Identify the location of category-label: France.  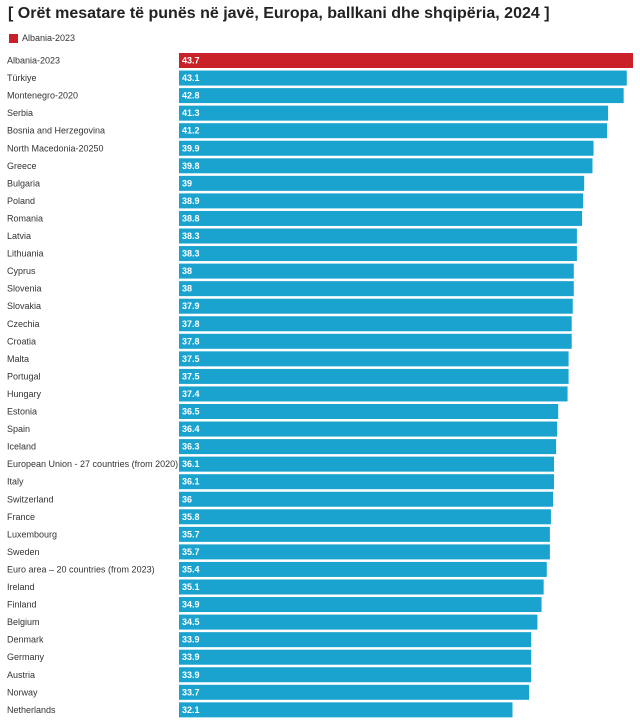
(21, 517).